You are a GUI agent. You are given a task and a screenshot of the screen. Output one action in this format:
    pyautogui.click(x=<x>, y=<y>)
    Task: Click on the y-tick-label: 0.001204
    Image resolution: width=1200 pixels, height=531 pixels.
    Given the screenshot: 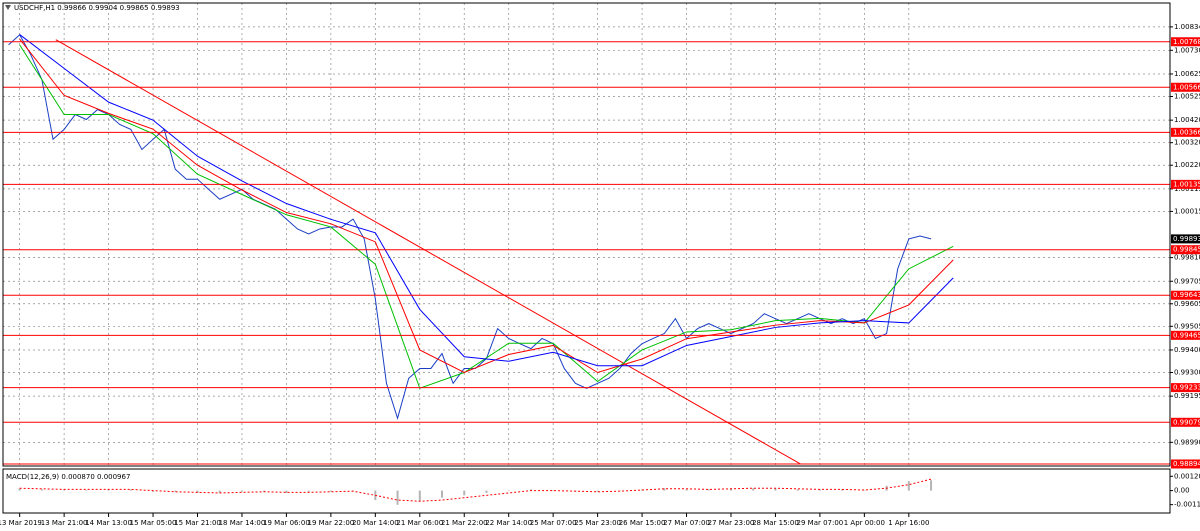 What is the action you would take?
    pyautogui.click(x=1187, y=476)
    